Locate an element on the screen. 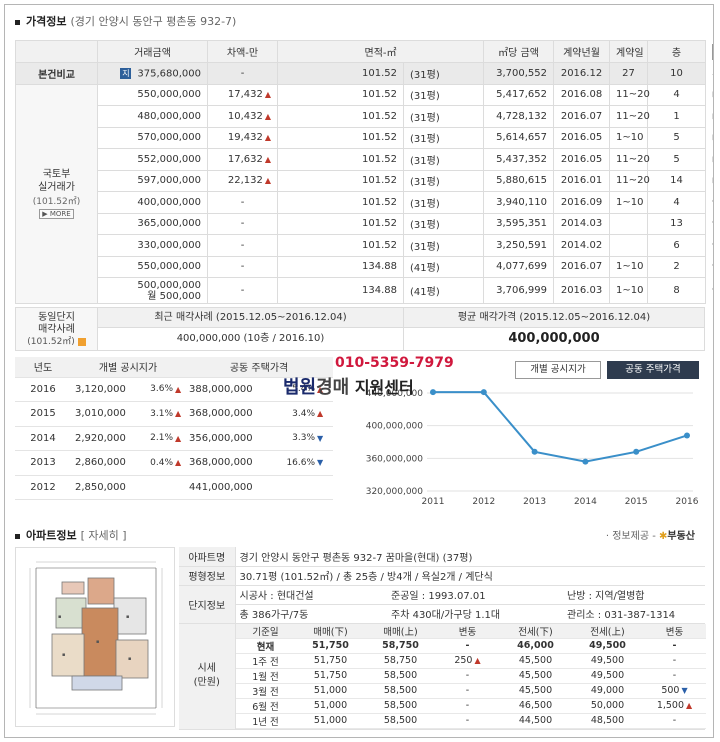  complex-office: 관리소 : 031-387-1314 is located at coordinates (634, 614).